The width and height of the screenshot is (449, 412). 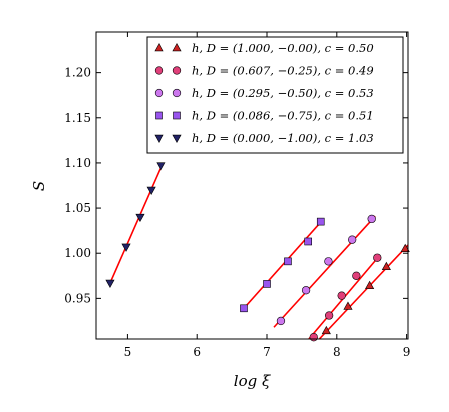 What do you see at coordinates (197, 352) in the screenshot?
I see `x-tick-label: 6` at bounding box center [197, 352].